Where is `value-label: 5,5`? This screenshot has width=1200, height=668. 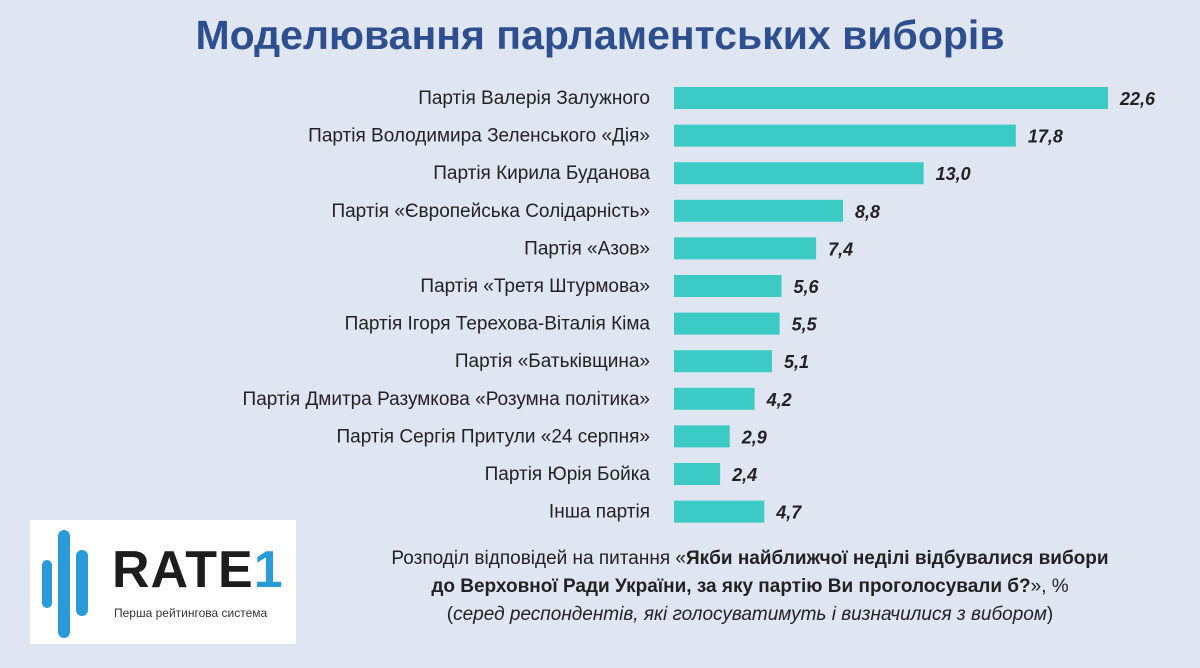 value-label: 5,5 is located at coordinates (805, 325).